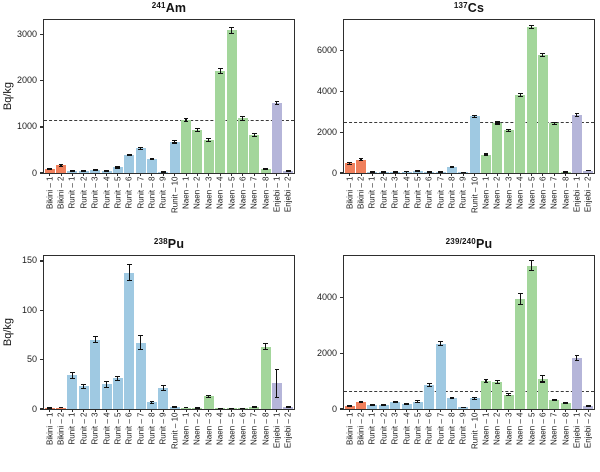  I want to click on x-tick-label: Naen – 1, so click(486, 428).